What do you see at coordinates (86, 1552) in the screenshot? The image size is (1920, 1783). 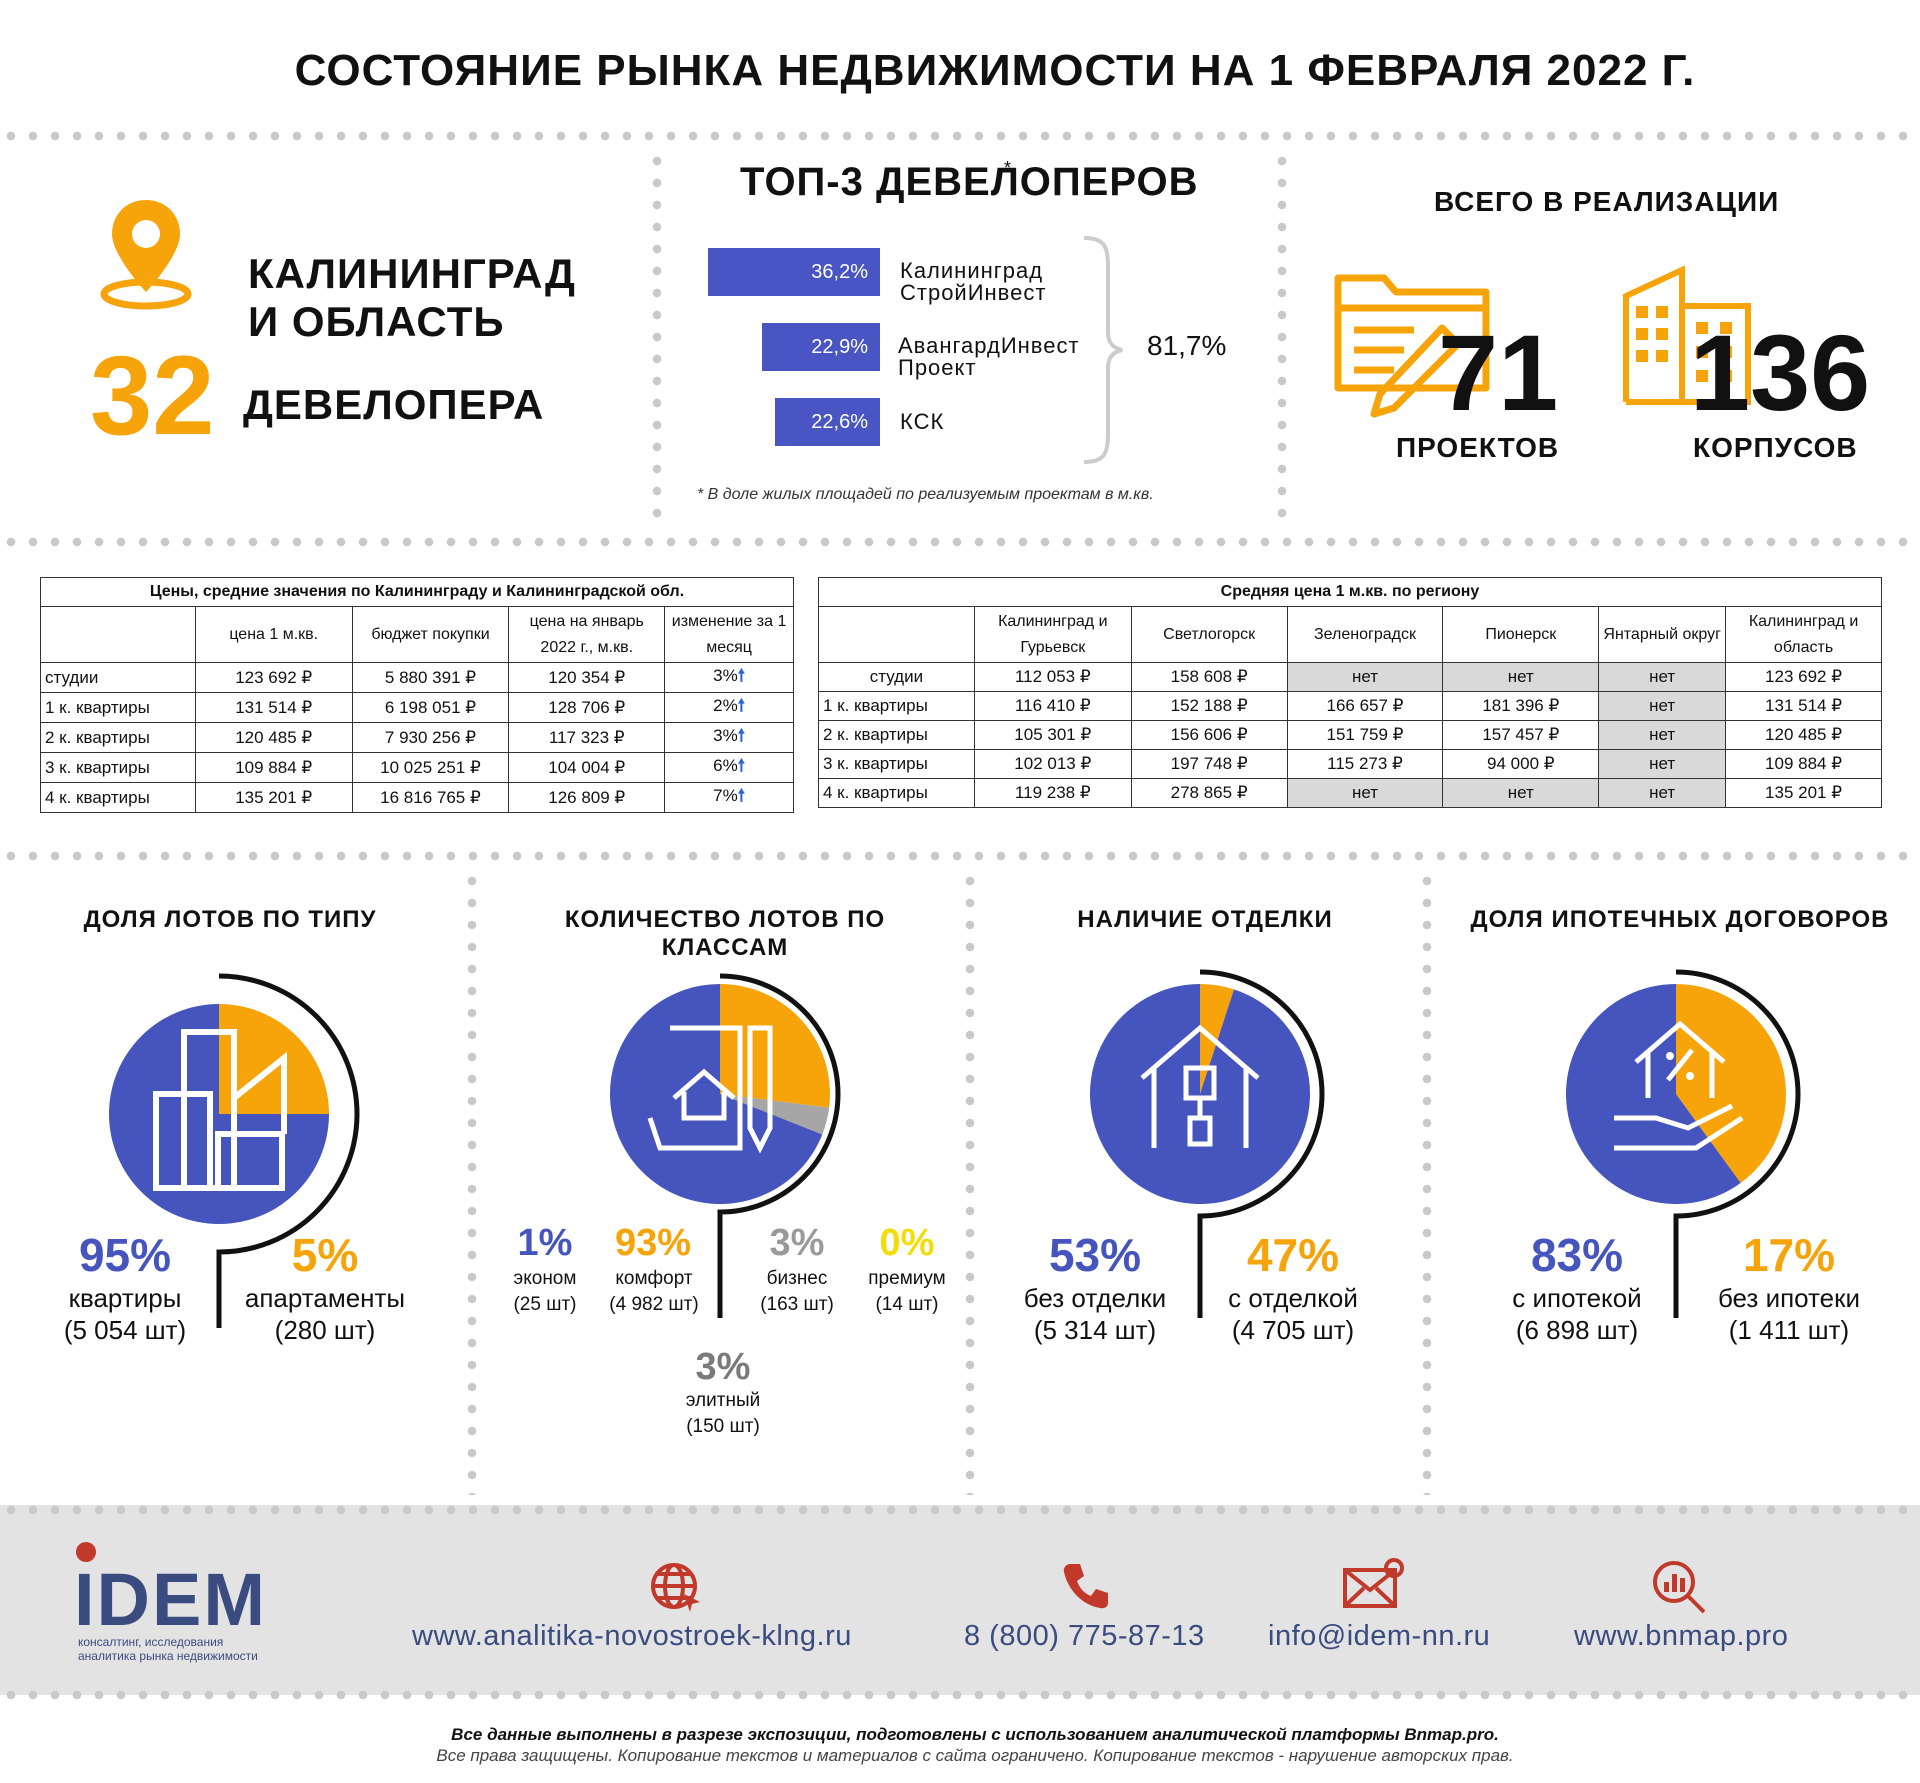 I see `logo-dot` at bounding box center [86, 1552].